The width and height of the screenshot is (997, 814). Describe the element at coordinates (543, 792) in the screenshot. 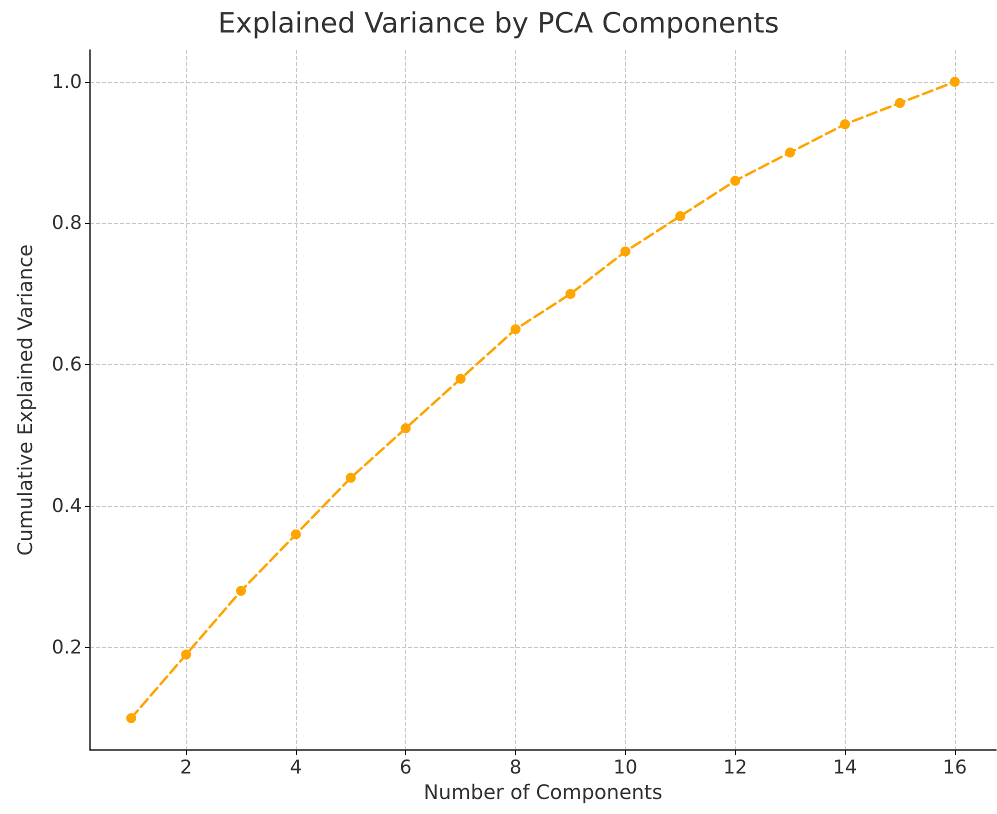

I see `x-axis-title: Number of Components` at that location.